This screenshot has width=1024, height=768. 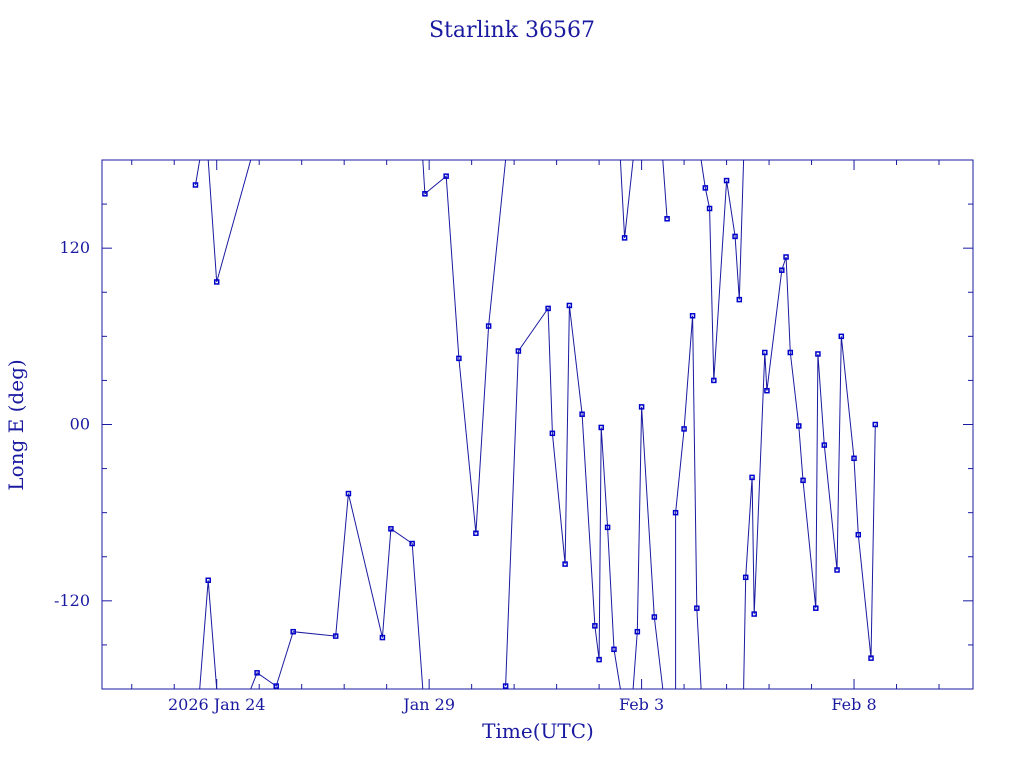 I want to click on x-tick-label: Feb 3, so click(x=641, y=704).